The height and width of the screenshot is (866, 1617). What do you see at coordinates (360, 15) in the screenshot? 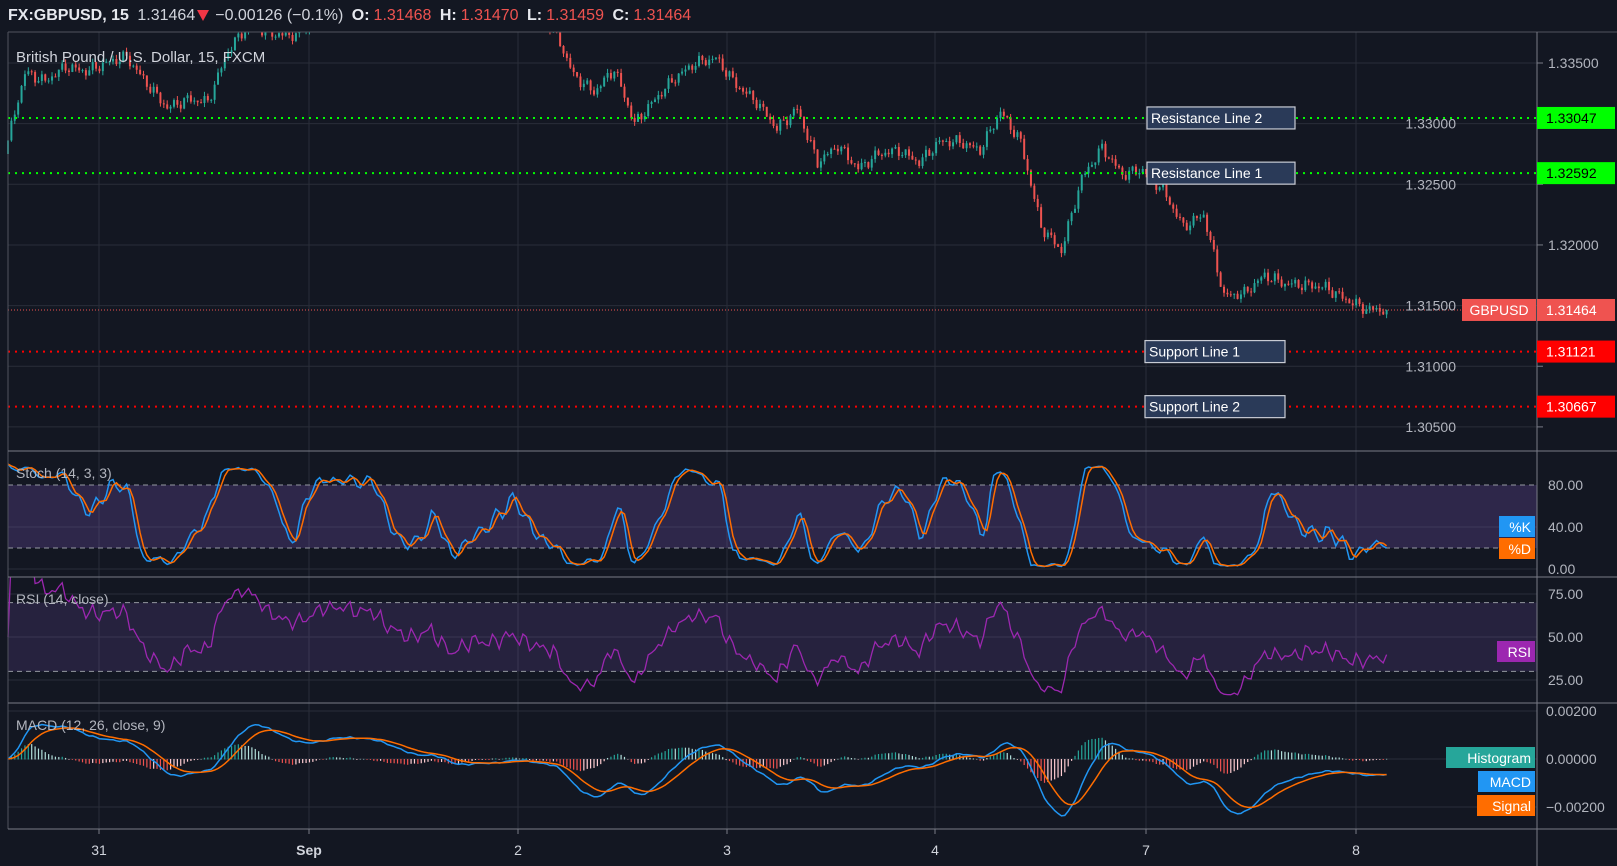
I see `open-label: O:` at bounding box center [360, 15].